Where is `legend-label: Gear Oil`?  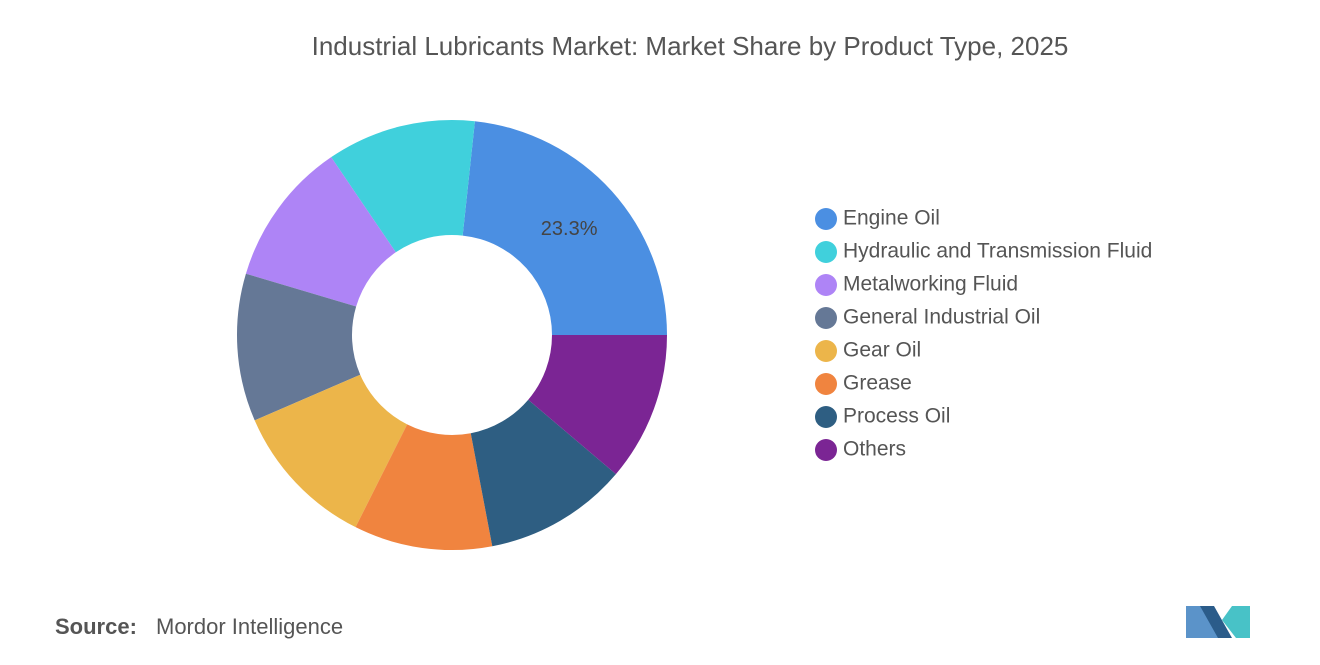 legend-label: Gear Oil is located at coordinates (882, 350).